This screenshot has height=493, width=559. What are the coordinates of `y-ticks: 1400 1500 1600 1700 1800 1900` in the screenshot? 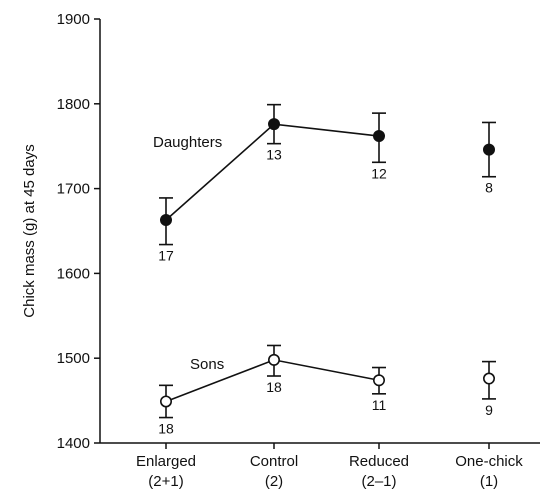 It's located at (78, 231).